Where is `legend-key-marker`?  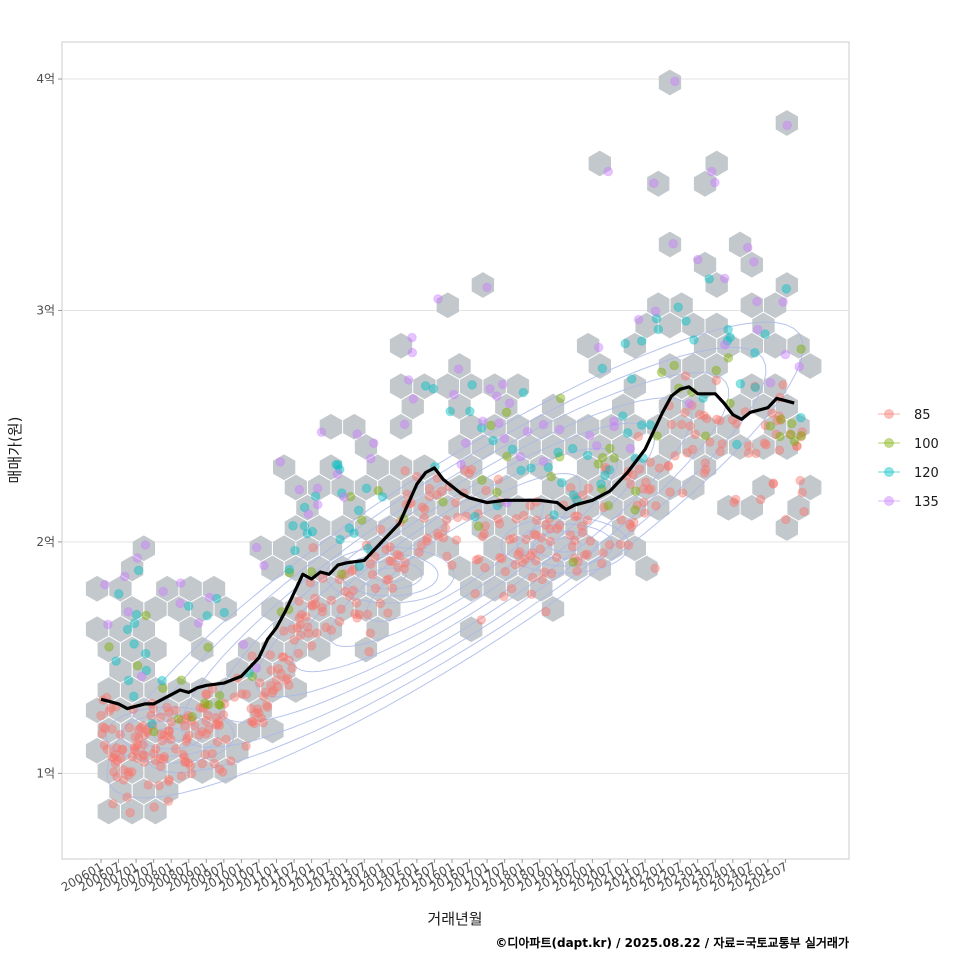 legend-key-marker is located at coordinates (889, 501).